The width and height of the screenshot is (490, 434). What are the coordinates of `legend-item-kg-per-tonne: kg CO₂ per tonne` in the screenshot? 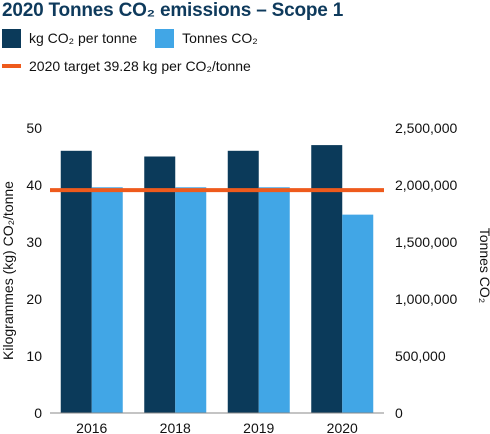 It's located at (70, 38).